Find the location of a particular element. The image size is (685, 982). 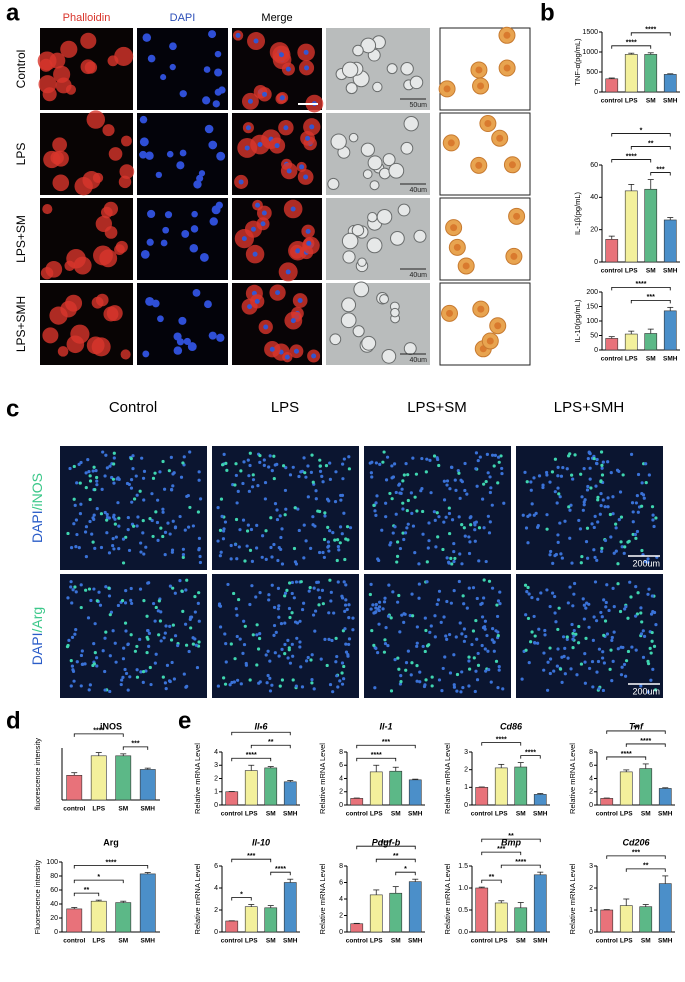

image-phase is located at coordinates (378, 323).